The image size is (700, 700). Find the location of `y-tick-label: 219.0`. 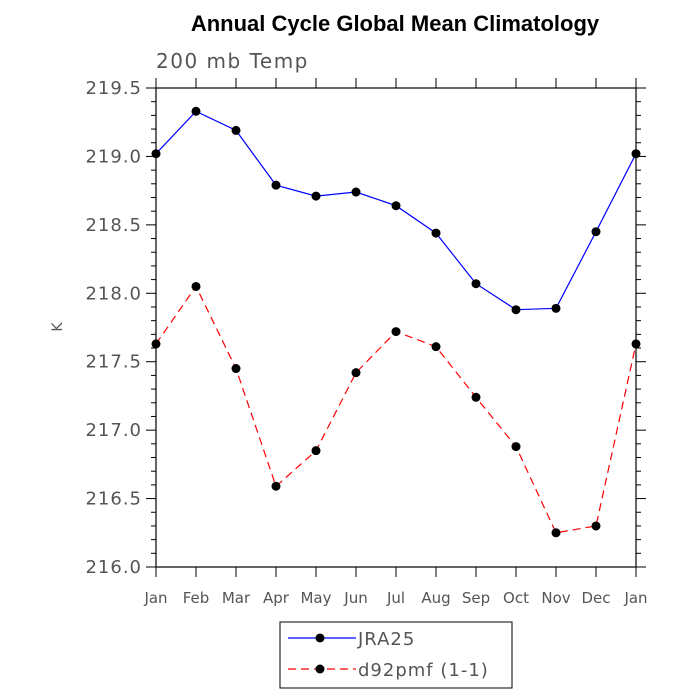

y-tick-label: 219.0 is located at coordinates (113, 156).